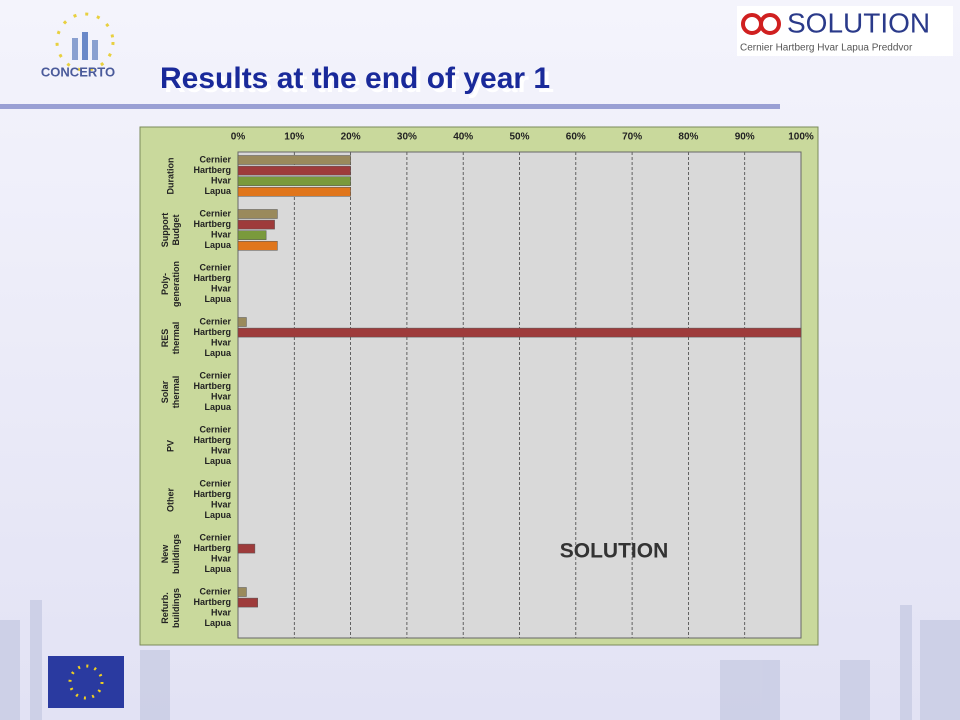 The width and height of the screenshot is (960, 720). Describe the element at coordinates (801, 137) in the screenshot. I see `x-tick-label: 100%` at that location.